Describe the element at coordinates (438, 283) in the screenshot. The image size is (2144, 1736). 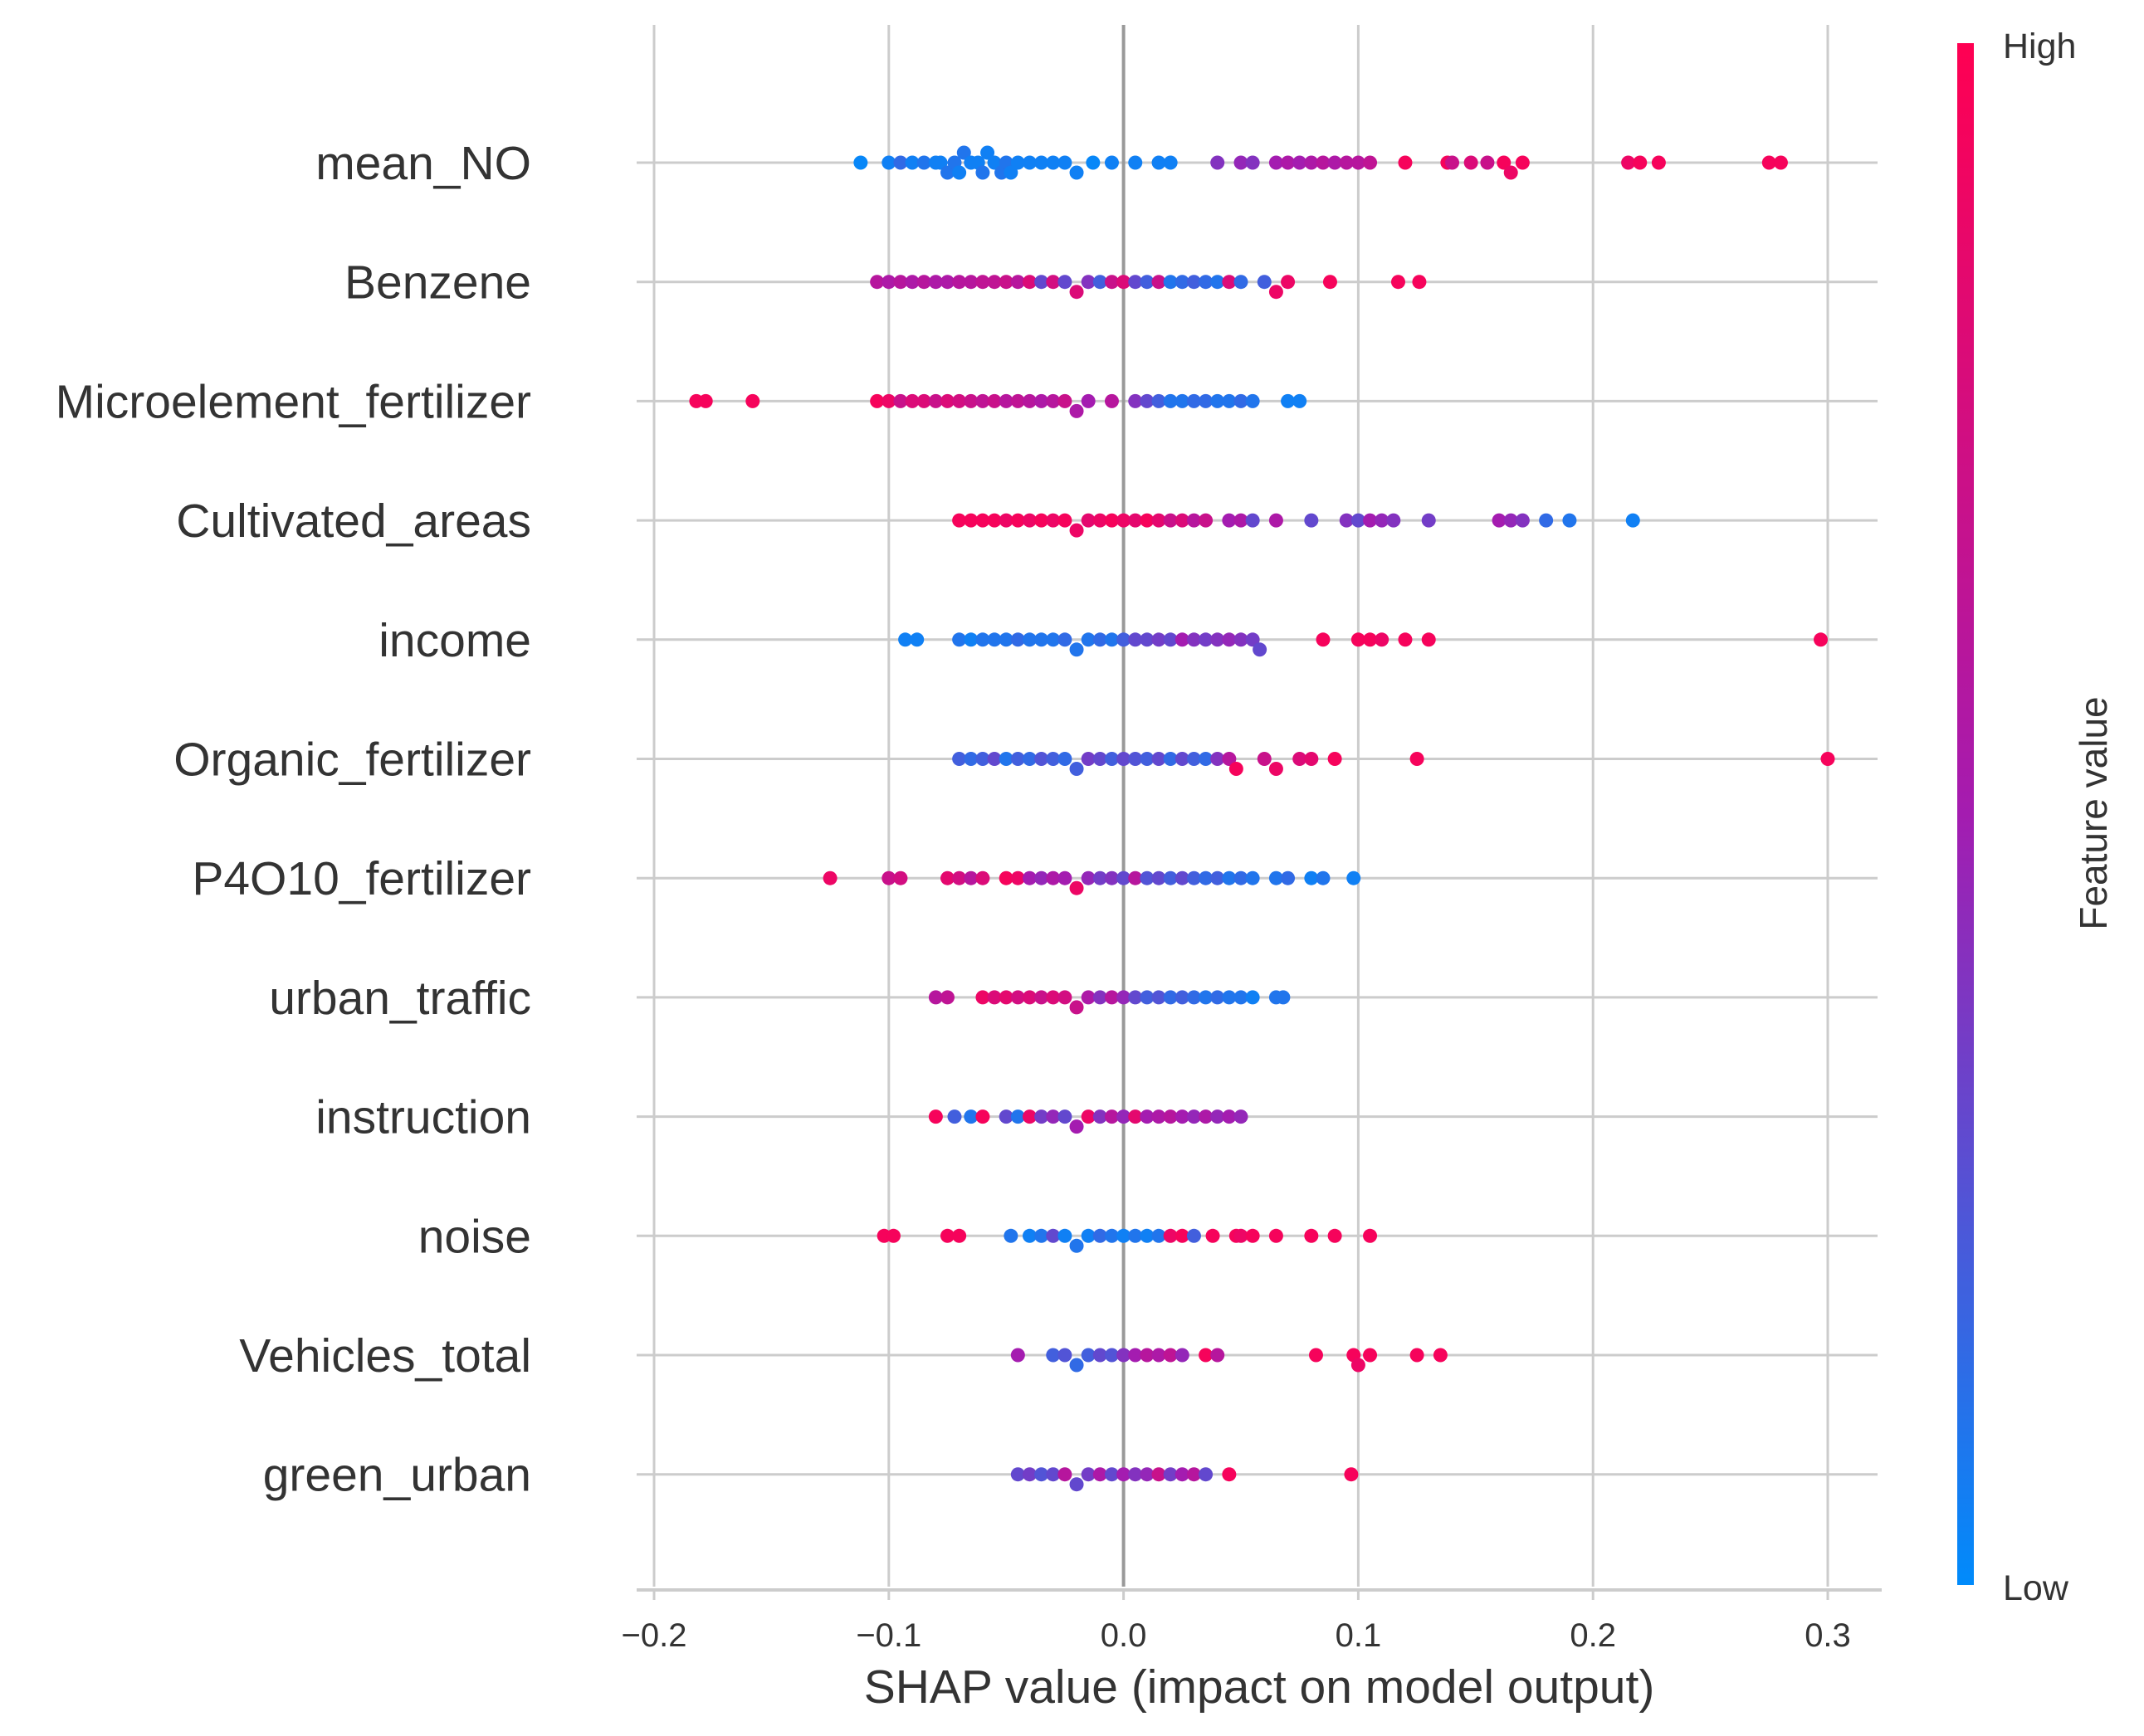
I see `feature-label: Benzene` at that location.